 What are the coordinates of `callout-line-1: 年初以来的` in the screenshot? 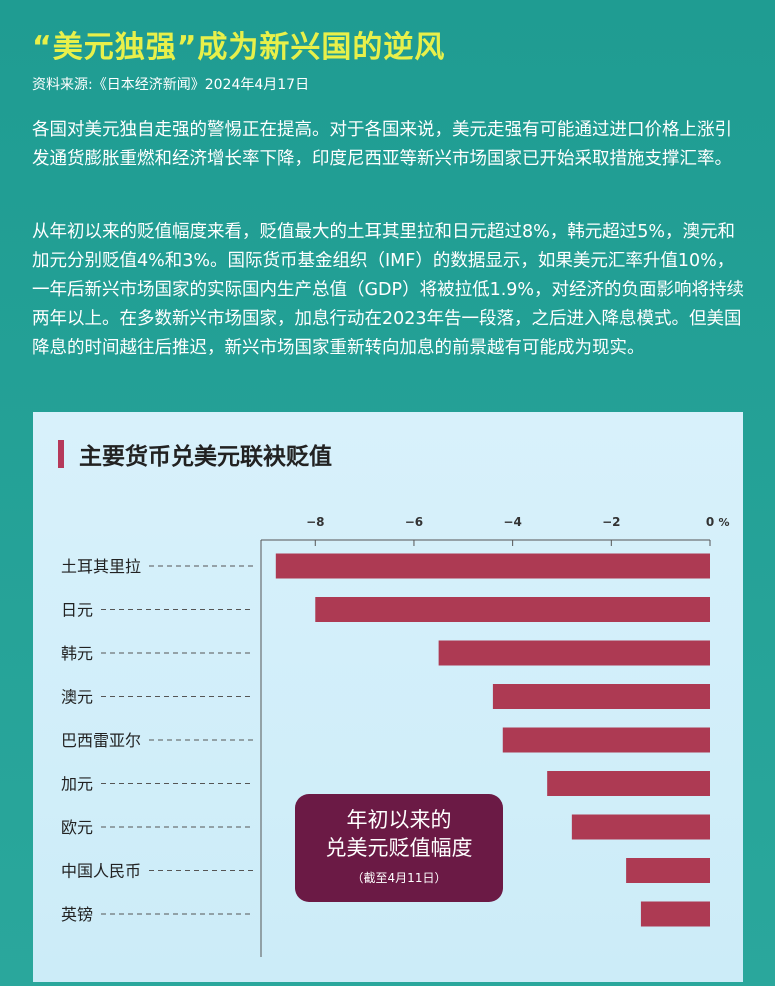 It's located at (399, 820).